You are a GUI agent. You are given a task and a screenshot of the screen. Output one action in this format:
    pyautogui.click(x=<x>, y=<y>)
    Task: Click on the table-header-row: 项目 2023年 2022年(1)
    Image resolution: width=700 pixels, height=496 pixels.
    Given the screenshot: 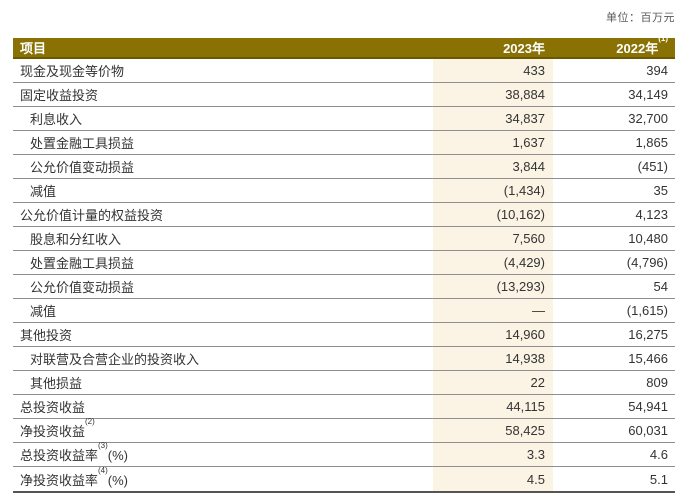 What is the action you would take?
    pyautogui.click(x=344, y=46)
    